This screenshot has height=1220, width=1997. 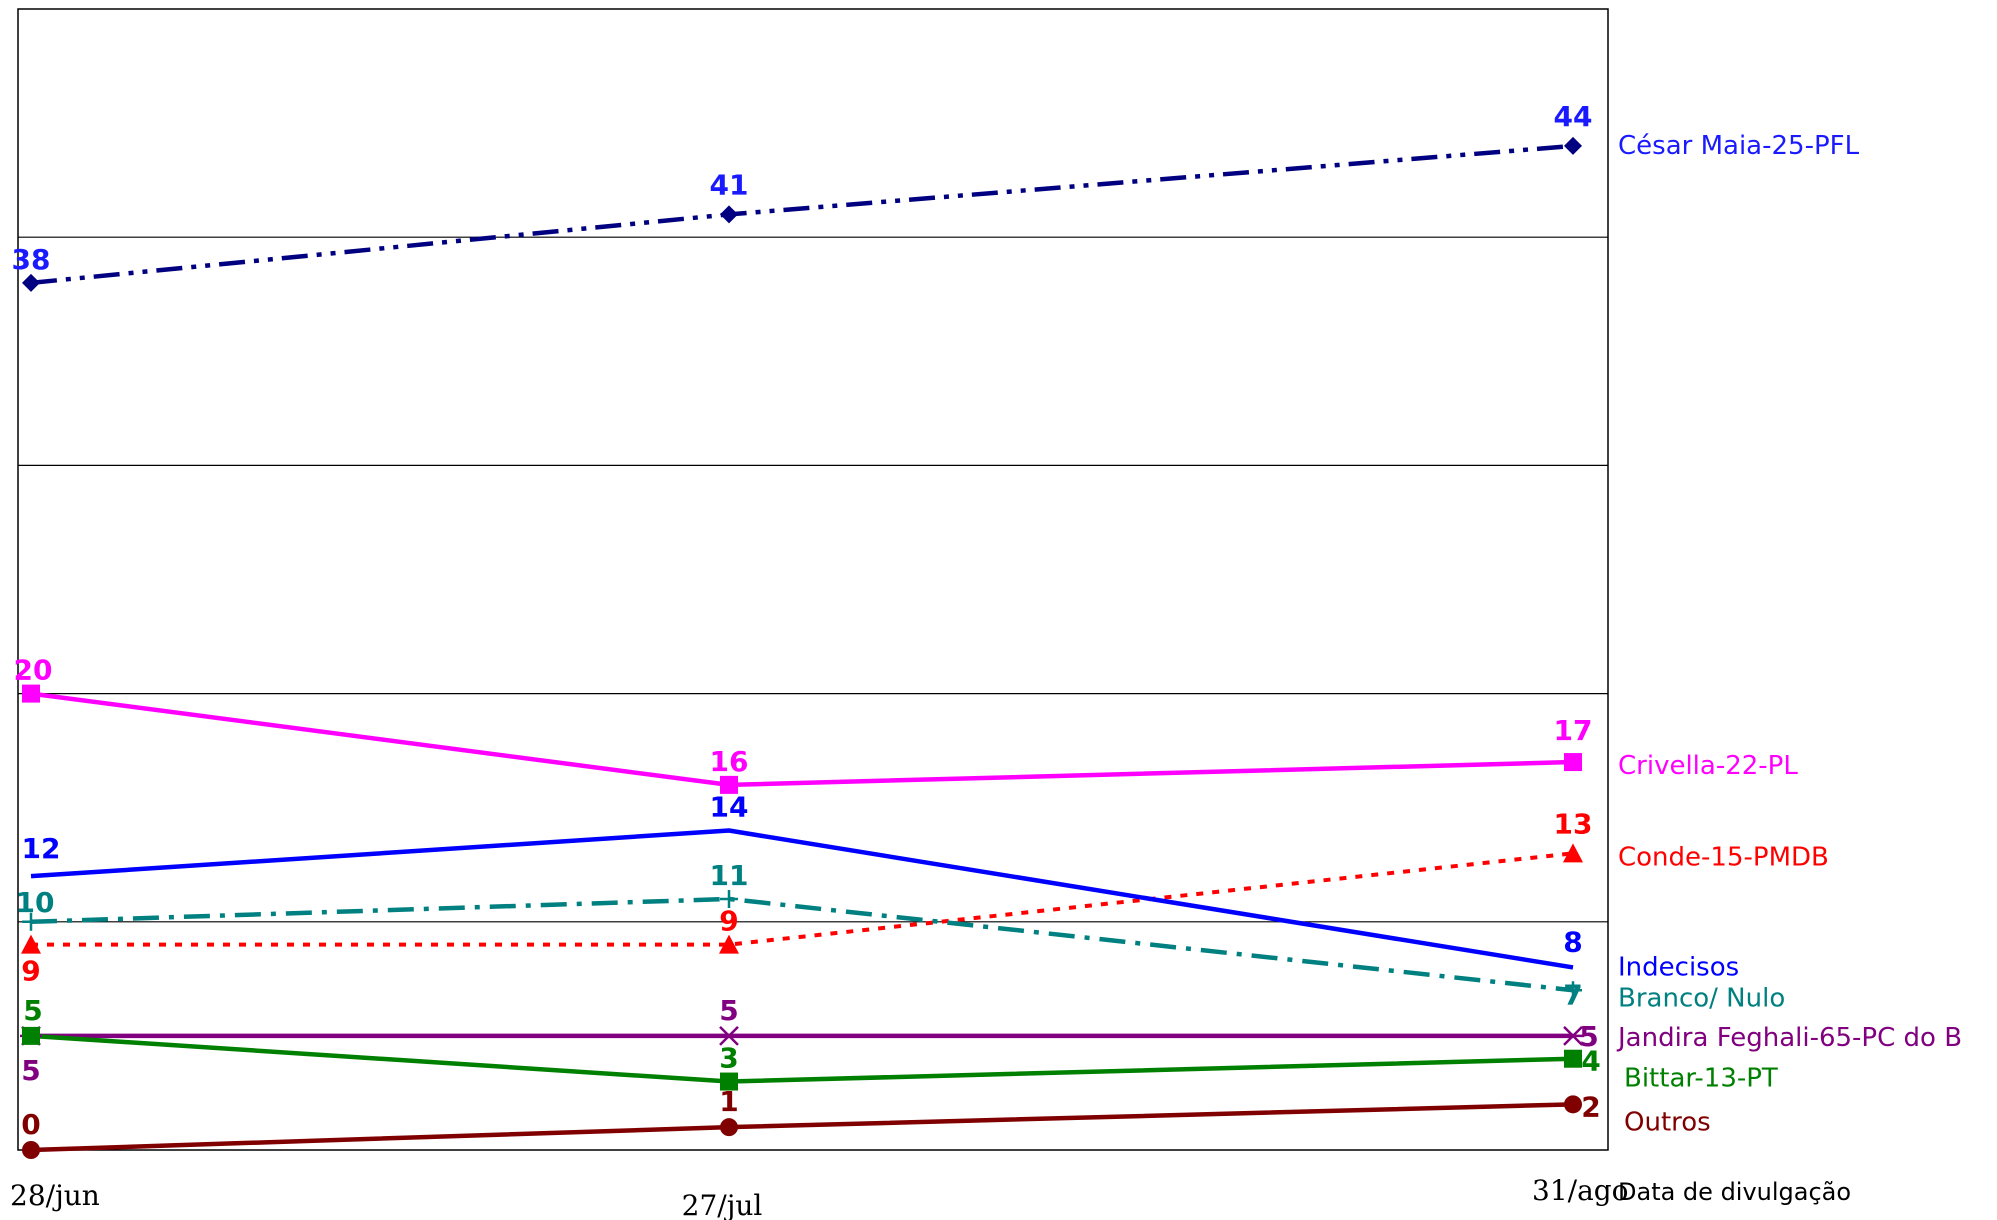 What do you see at coordinates (1573, 730) in the screenshot?
I see `data-label: 17` at bounding box center [1573, 730].